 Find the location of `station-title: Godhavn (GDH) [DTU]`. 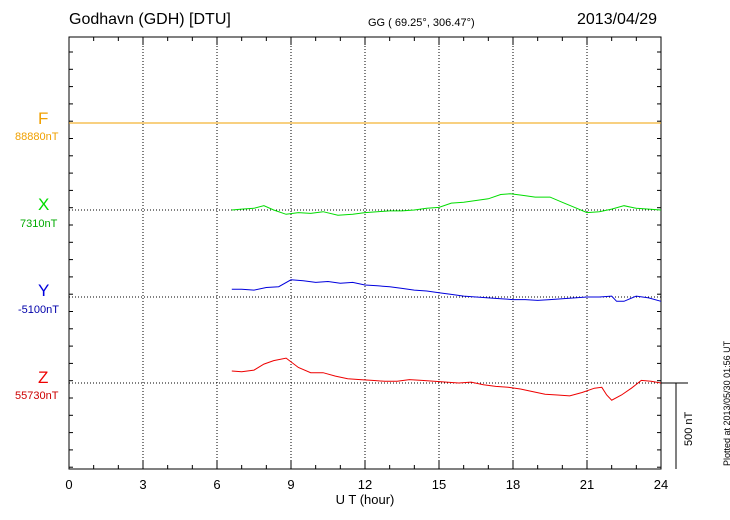

station-title: Godhavn (GDH) [DTU] is located at coordinates (150, 19).